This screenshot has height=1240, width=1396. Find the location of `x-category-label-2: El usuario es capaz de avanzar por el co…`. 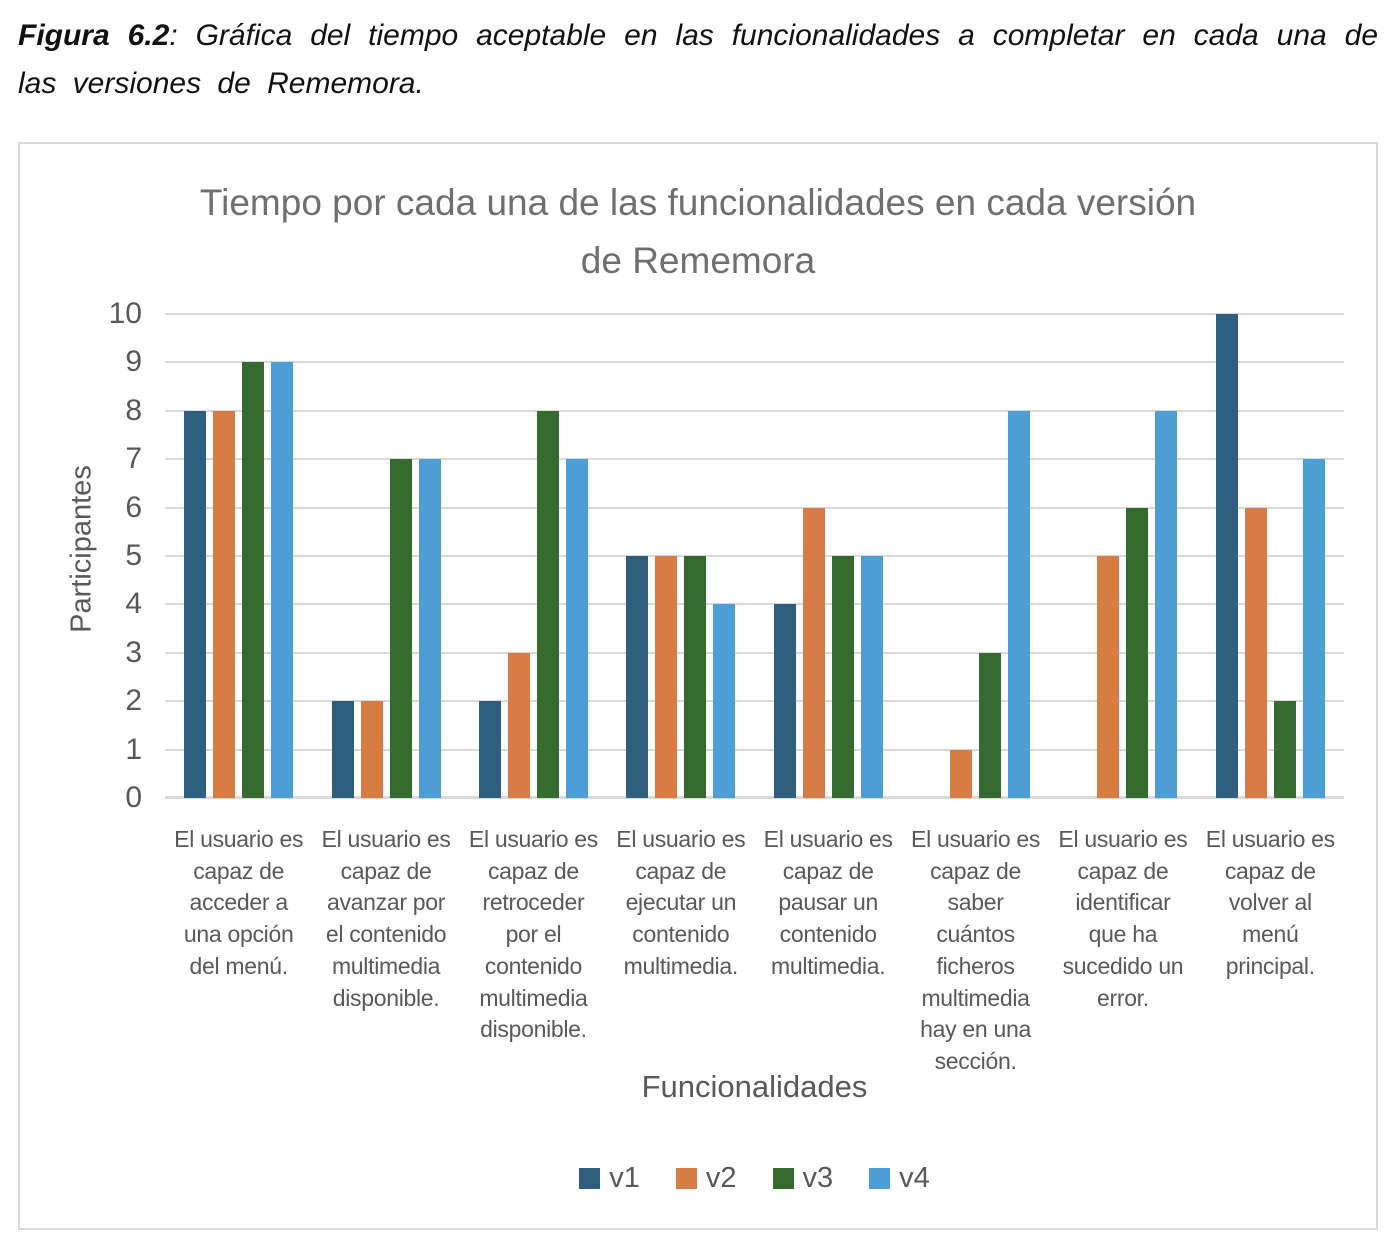

x-category-label-2: El usuario es capaz de avanzar por el co… is located at coordinates (386, 918).